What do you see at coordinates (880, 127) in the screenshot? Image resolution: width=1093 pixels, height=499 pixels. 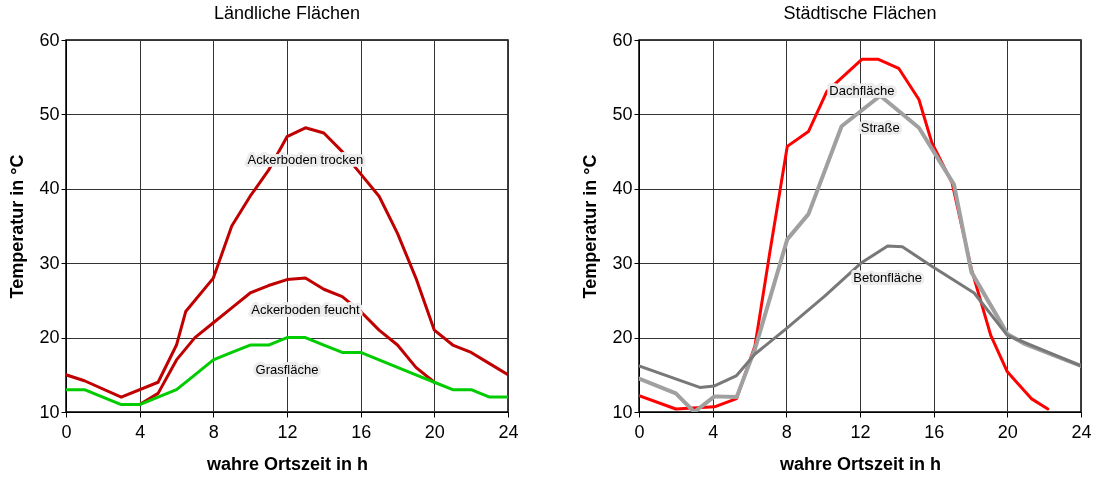 I see `series-label: Straße` at bounding box center [880, 127].